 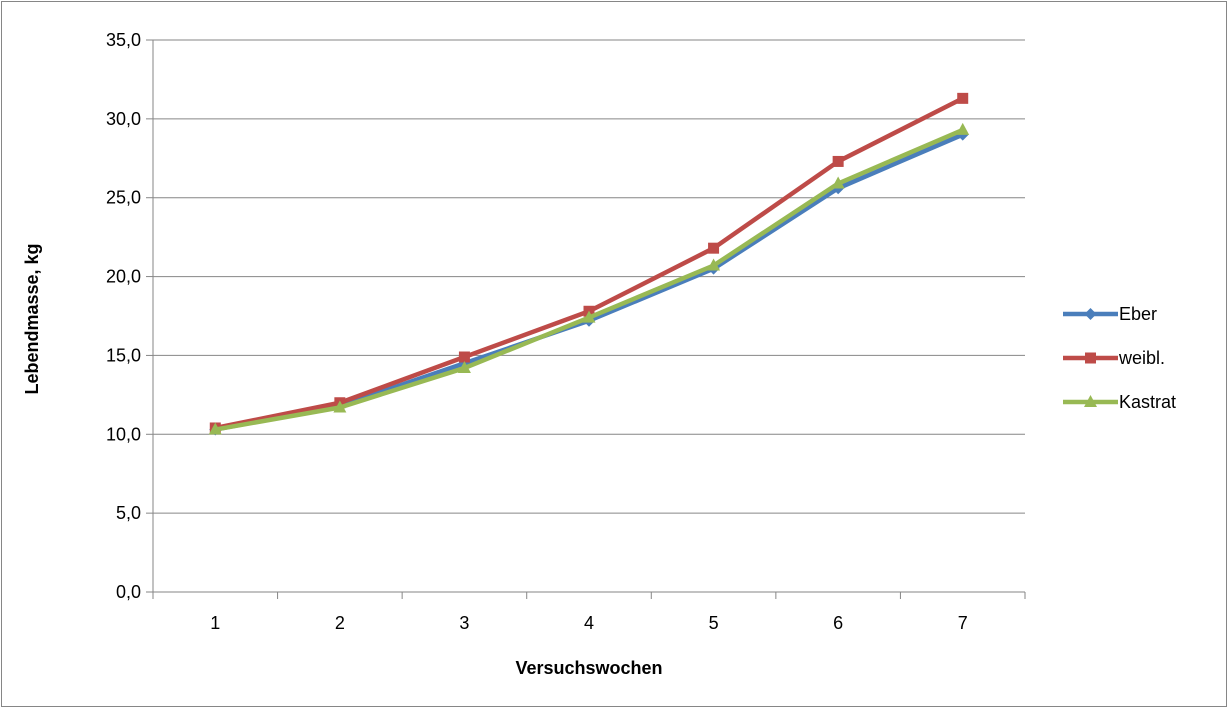 What do you see at coordinates (588, 668) in the screenshot?
I see `x-axis-title: Versuchswochen` at bounding box center [588, 668].